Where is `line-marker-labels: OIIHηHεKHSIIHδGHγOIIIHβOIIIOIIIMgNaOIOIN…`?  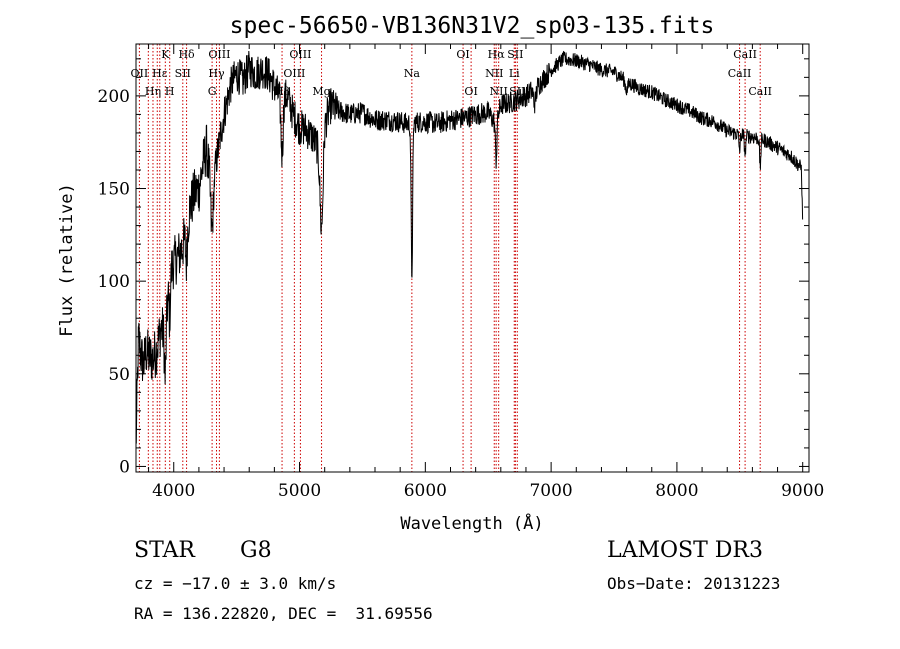 line-marker-labels: OIIHηHεKHSIIHδGHγOIIIHβOIIIOIIIMgNaOIOIN… is located at coordinates (451, 73).